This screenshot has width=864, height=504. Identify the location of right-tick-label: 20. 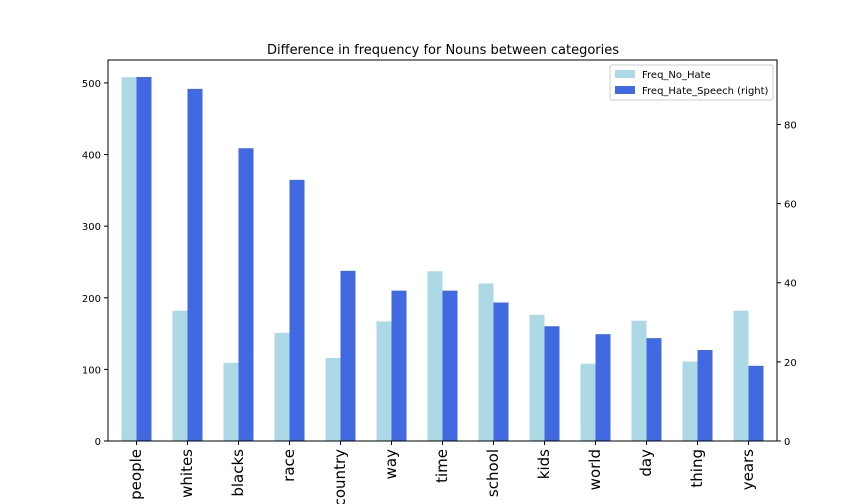
(790, 363).